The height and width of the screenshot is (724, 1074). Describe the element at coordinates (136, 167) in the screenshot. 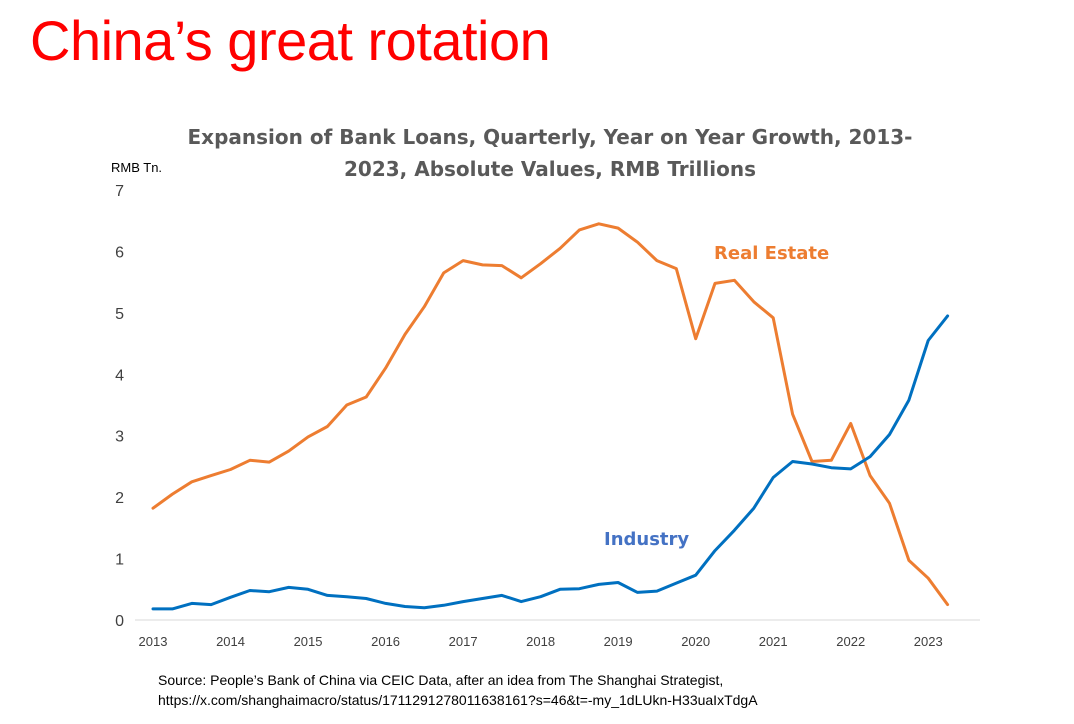

I see `y-axis-unit-label: RMB Tn.` at that location.